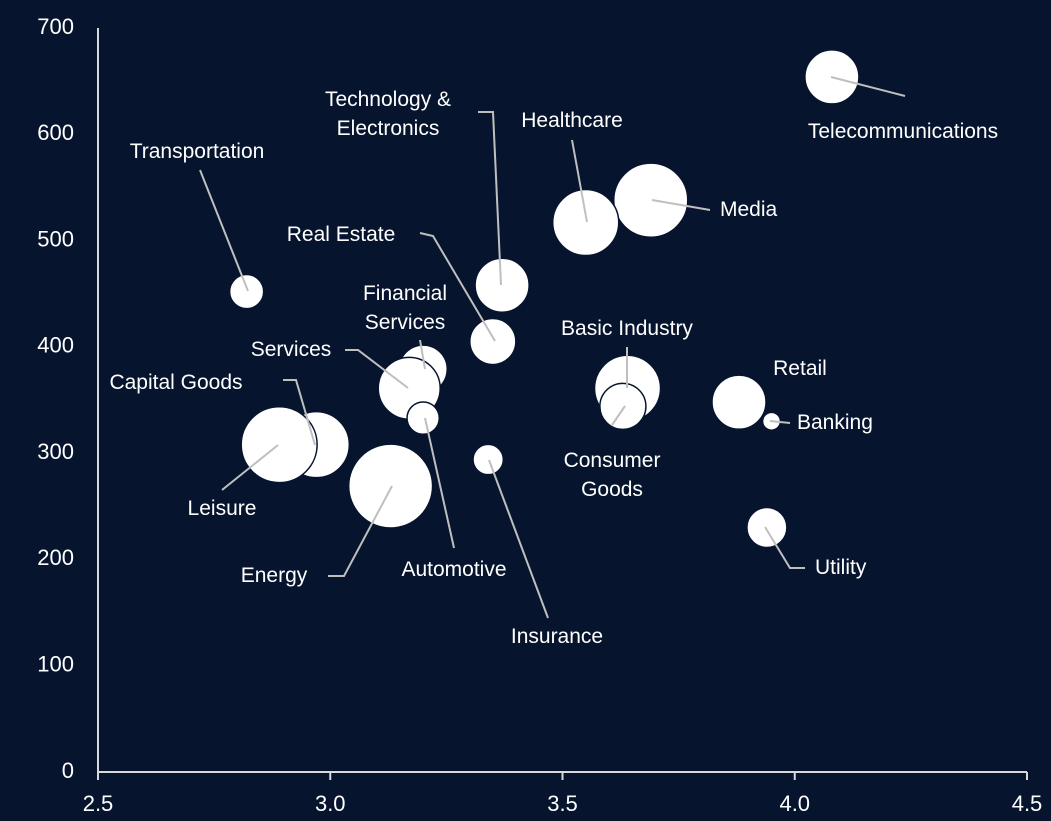  I want to click on y-tick-label: 100, so click(55, 664).